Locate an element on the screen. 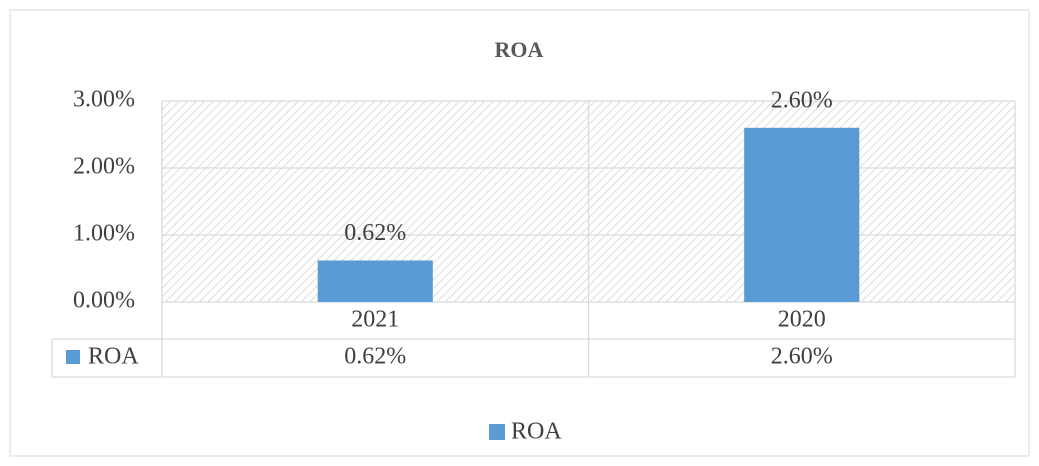 This screenshot has width=1039, height=466. y-tick-label: 3.00% is located at coordinates (104, 100).